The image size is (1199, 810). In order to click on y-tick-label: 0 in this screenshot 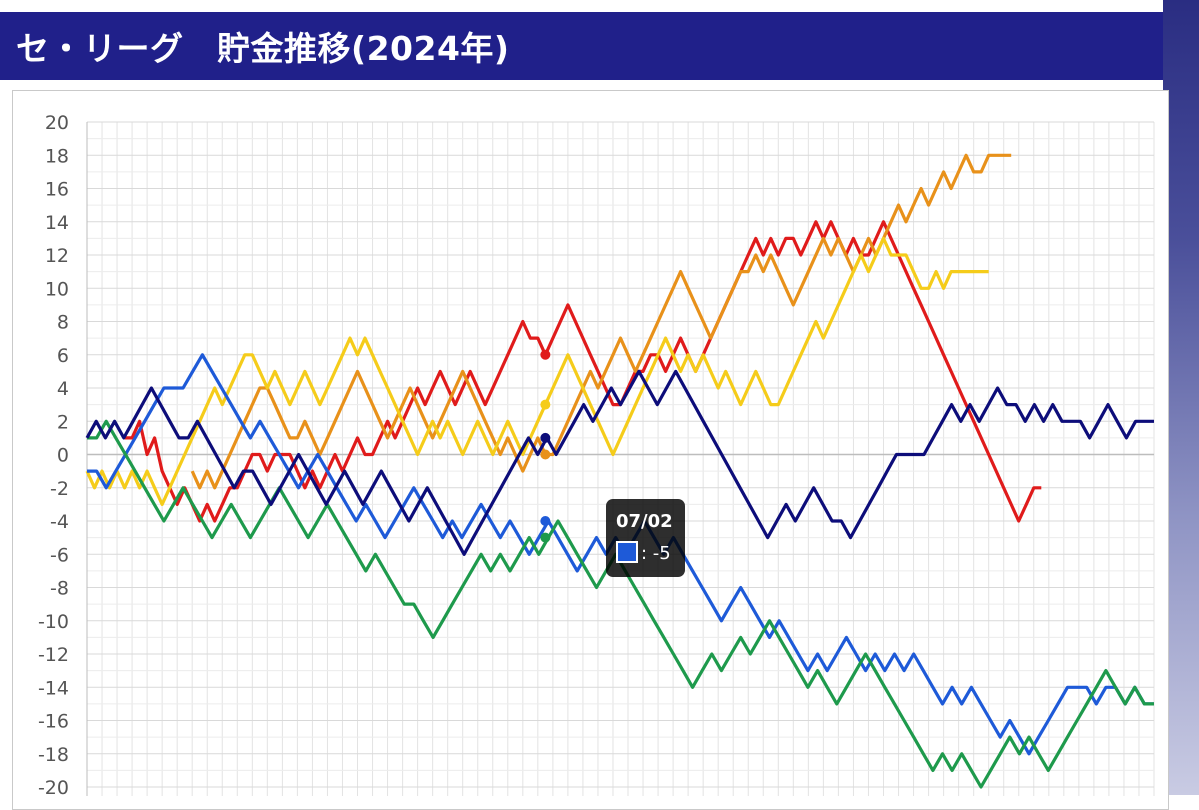, I will do `click(63, 456)`.